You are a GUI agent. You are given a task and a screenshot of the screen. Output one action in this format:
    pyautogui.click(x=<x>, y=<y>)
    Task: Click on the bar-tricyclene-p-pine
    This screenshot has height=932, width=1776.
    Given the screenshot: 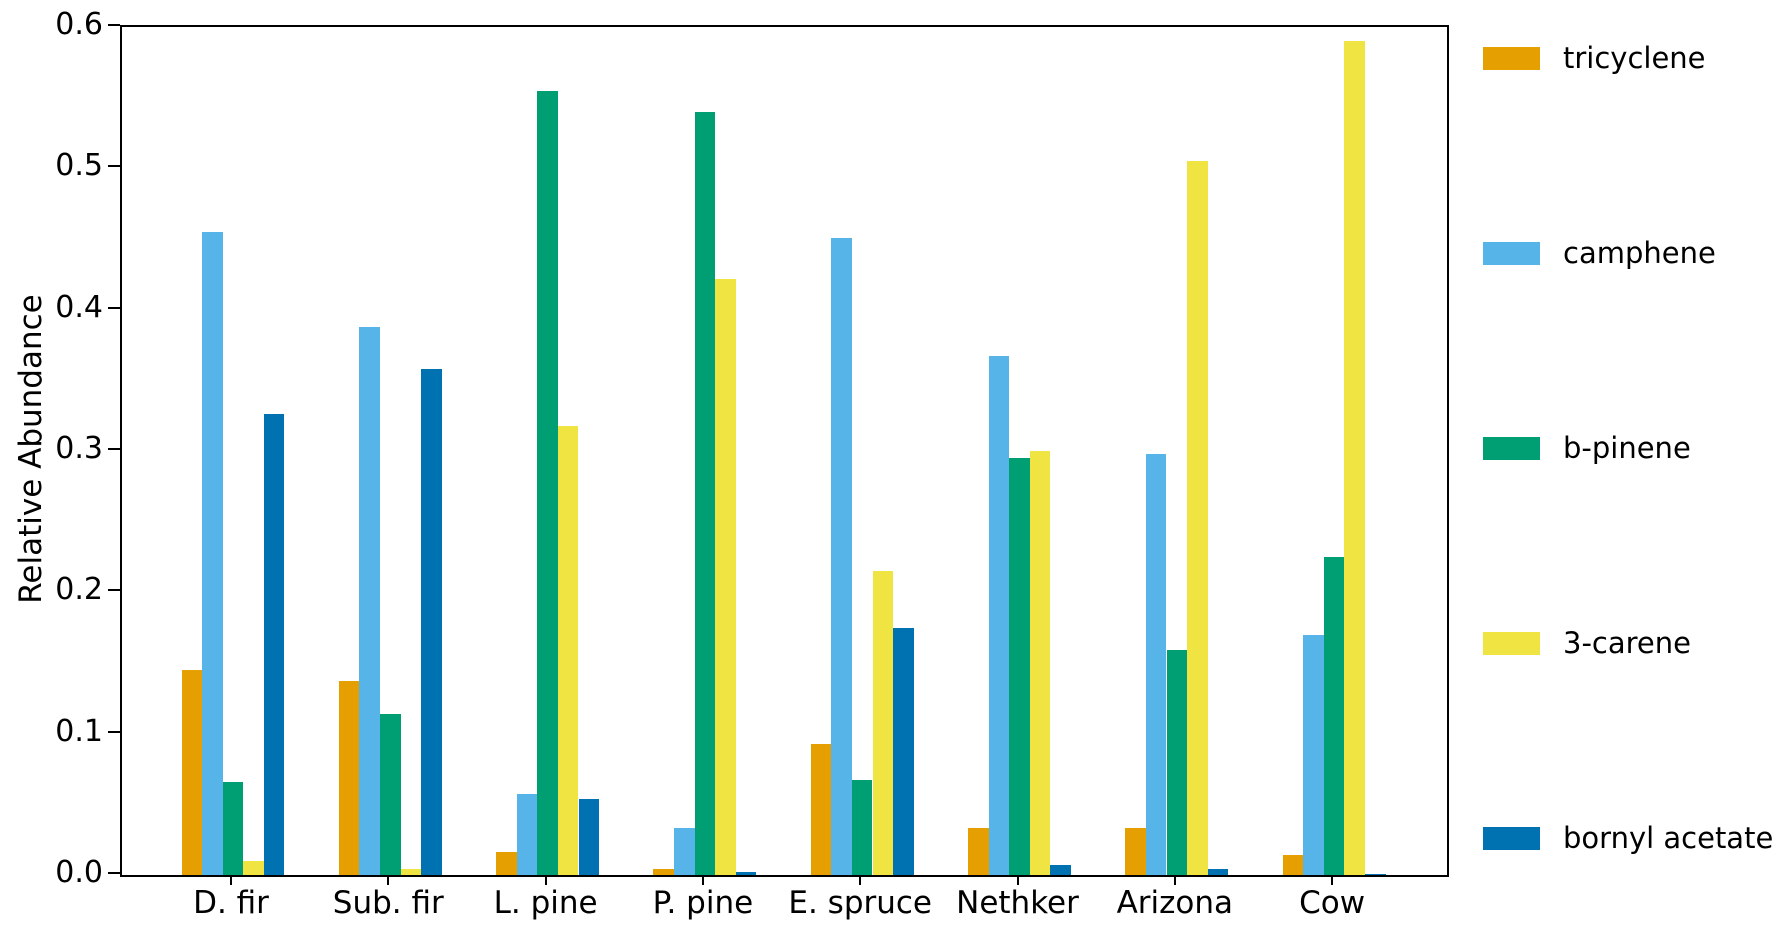 What is the action you would take?
    pyautogui.click(x=663, y=872)
    